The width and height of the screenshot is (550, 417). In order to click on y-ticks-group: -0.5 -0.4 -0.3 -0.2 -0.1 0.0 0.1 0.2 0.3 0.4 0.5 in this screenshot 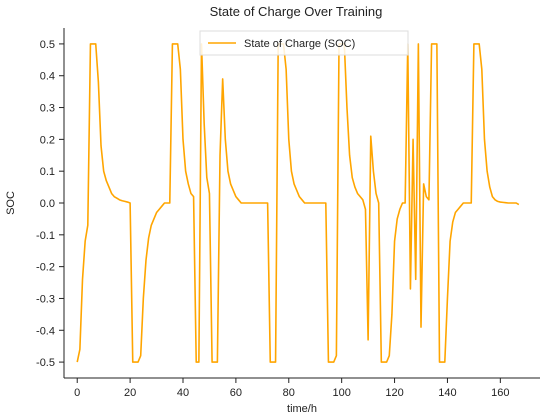, I will do `click(50, 204)`.